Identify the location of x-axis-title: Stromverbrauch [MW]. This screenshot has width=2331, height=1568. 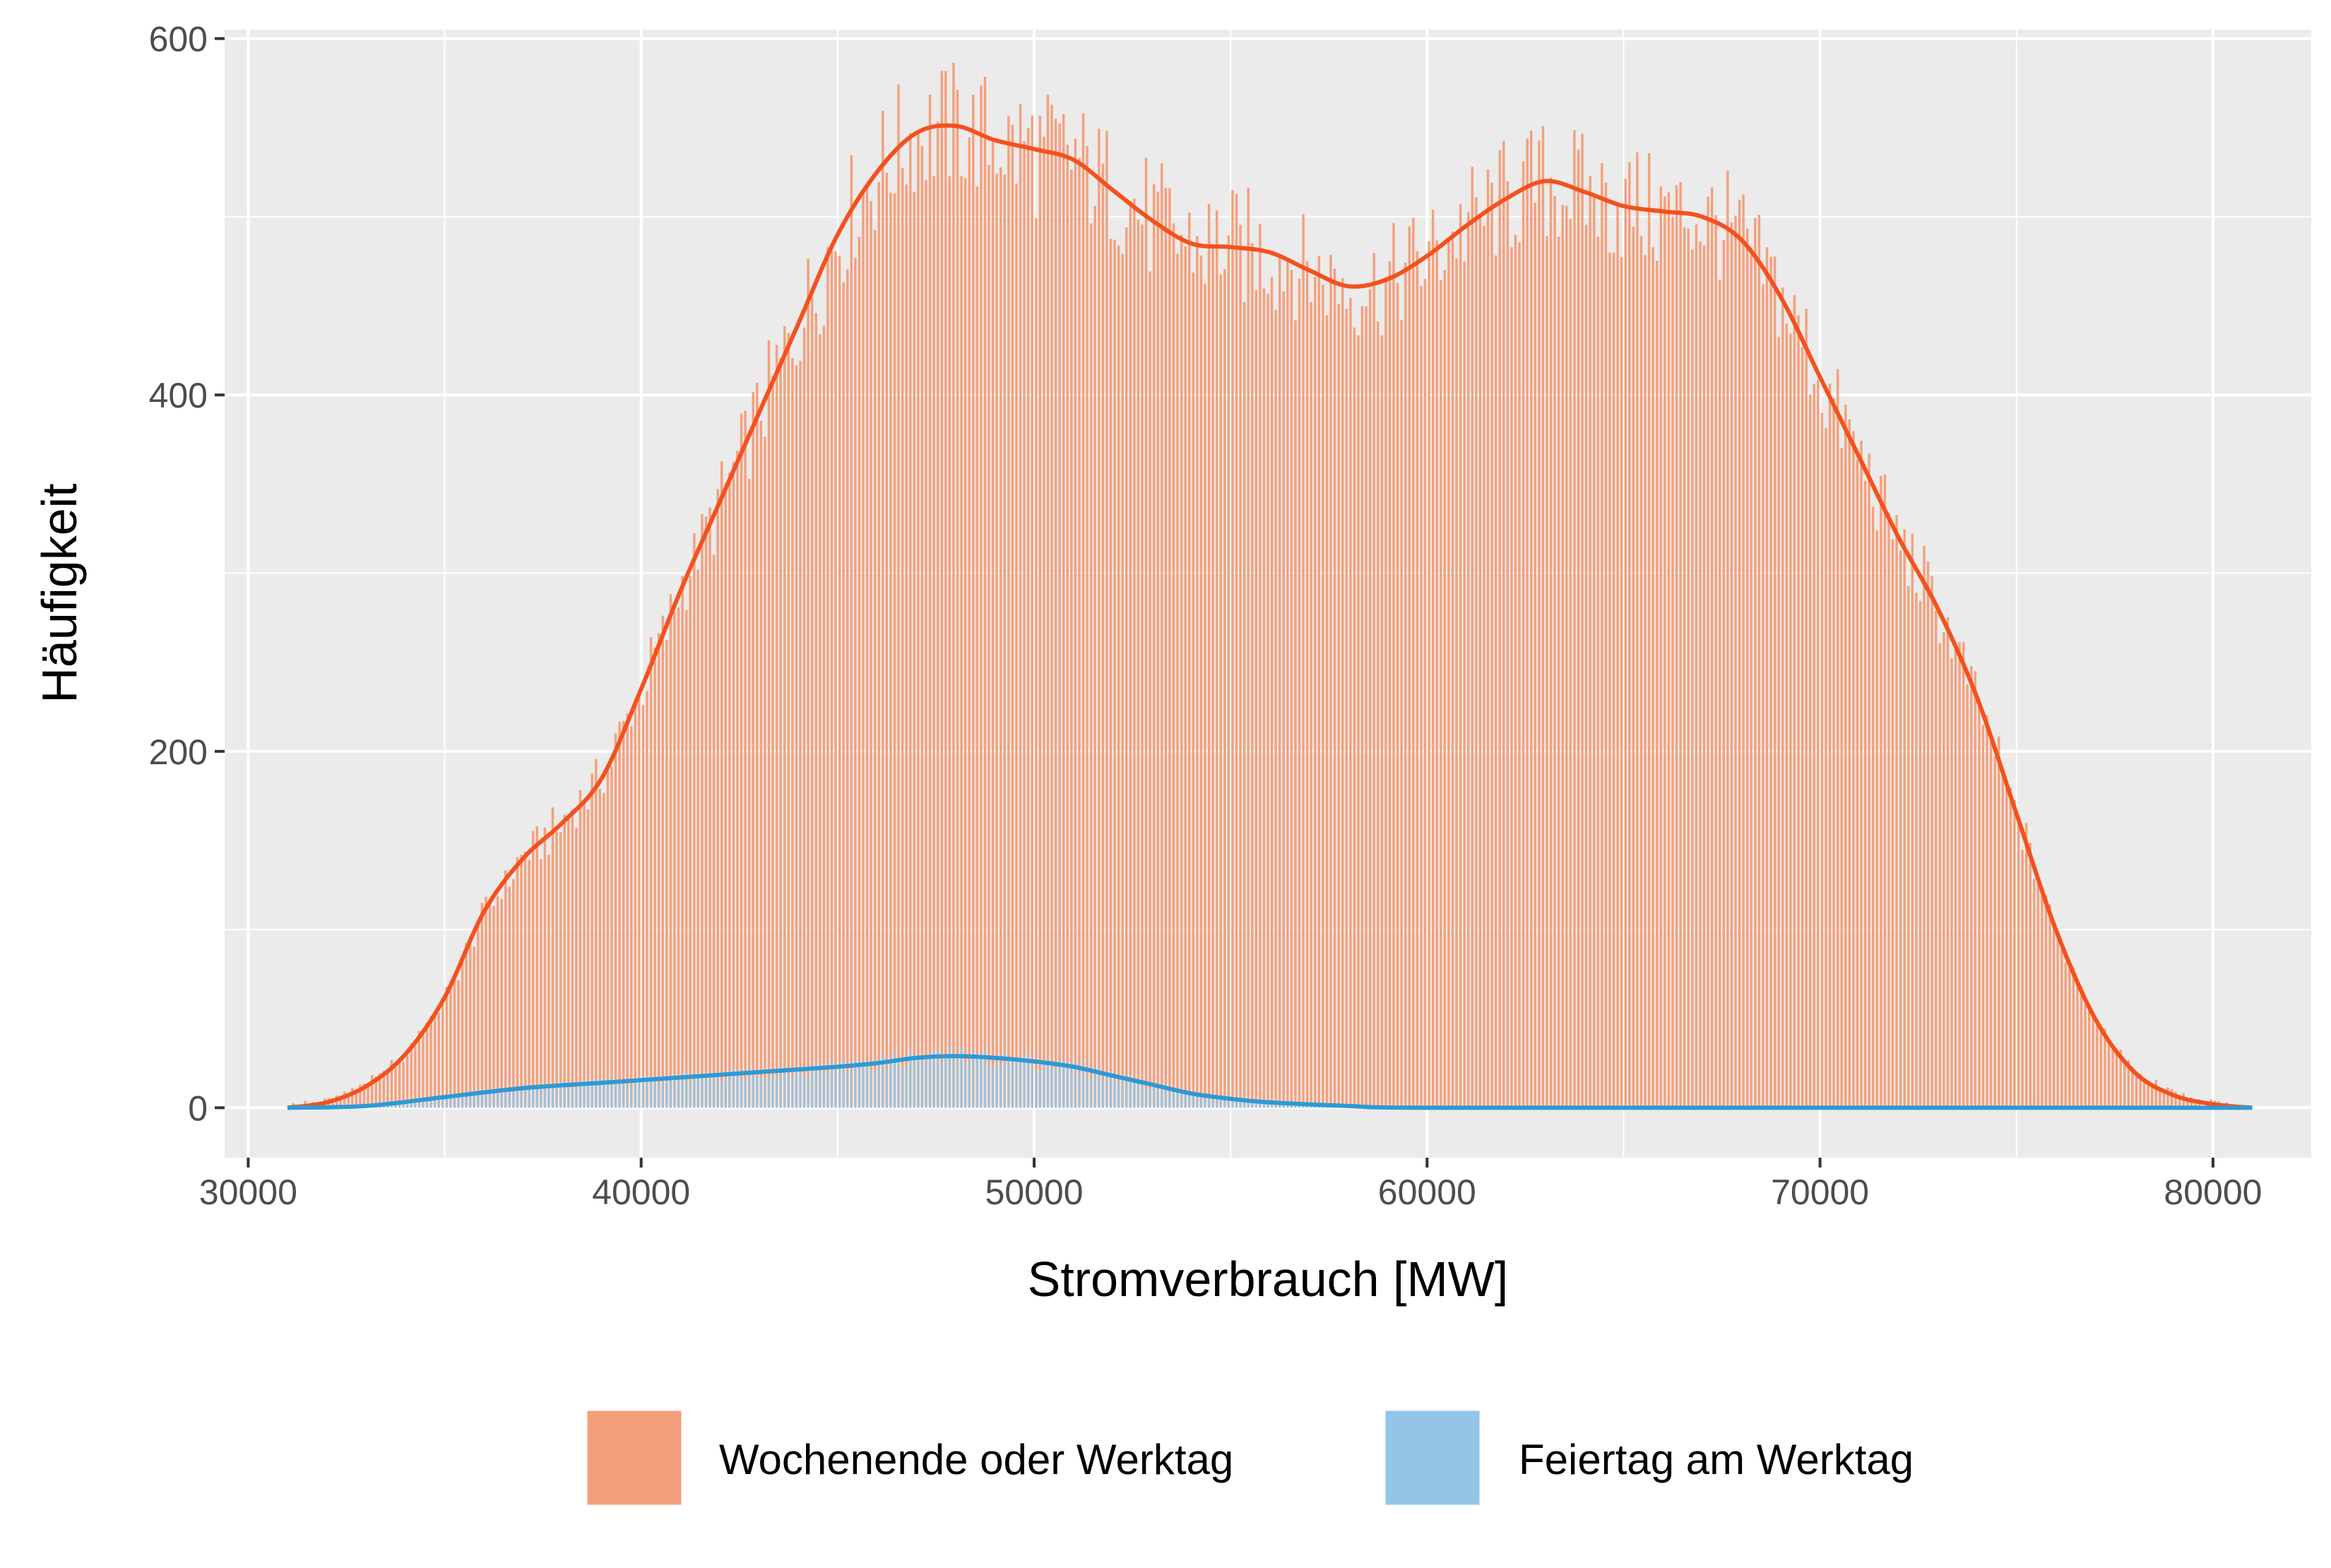
(1268, 1279).